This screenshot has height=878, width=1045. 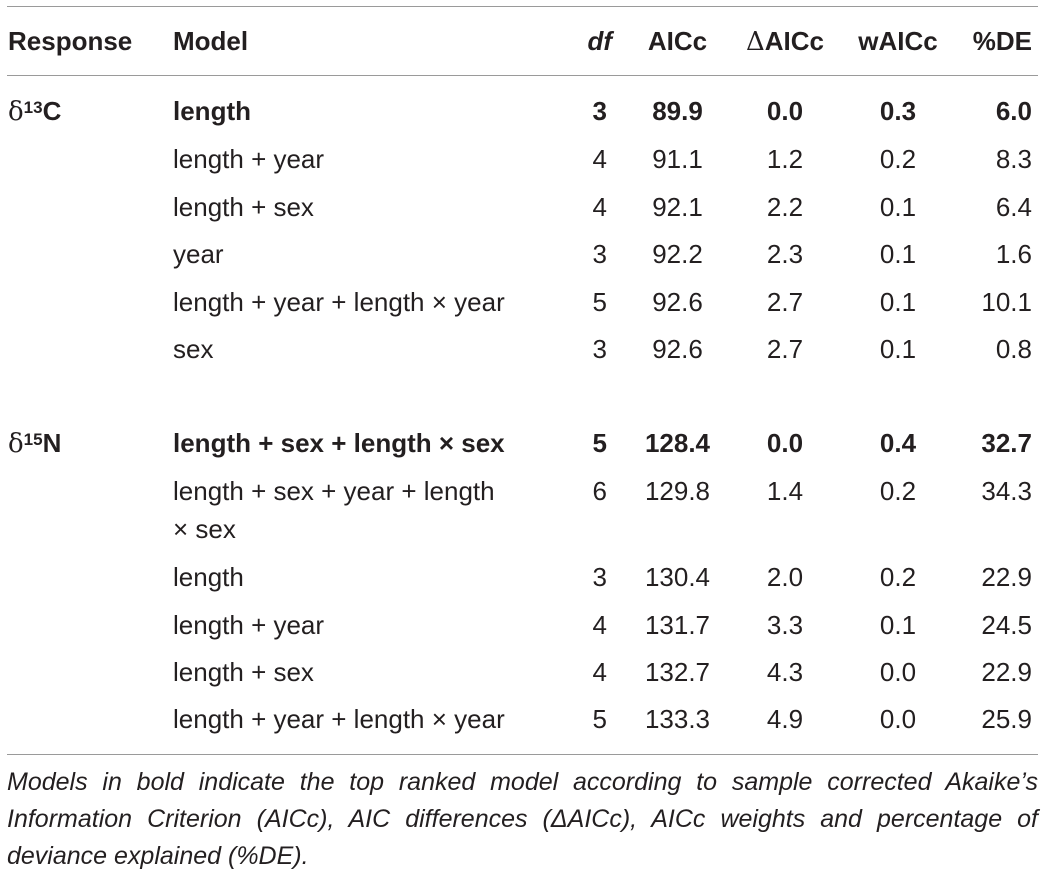 I want to click on table-row-weight: 0.3, so click(x=898, y=111).